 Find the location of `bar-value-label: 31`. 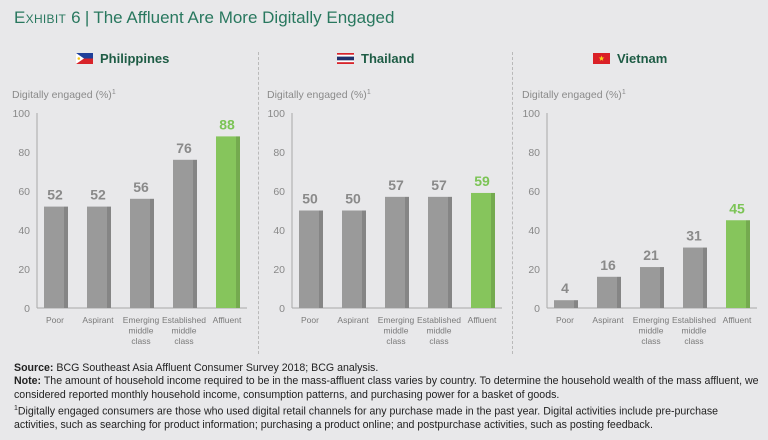

bar-value-label: 31 is located at coordinates (694, 236).